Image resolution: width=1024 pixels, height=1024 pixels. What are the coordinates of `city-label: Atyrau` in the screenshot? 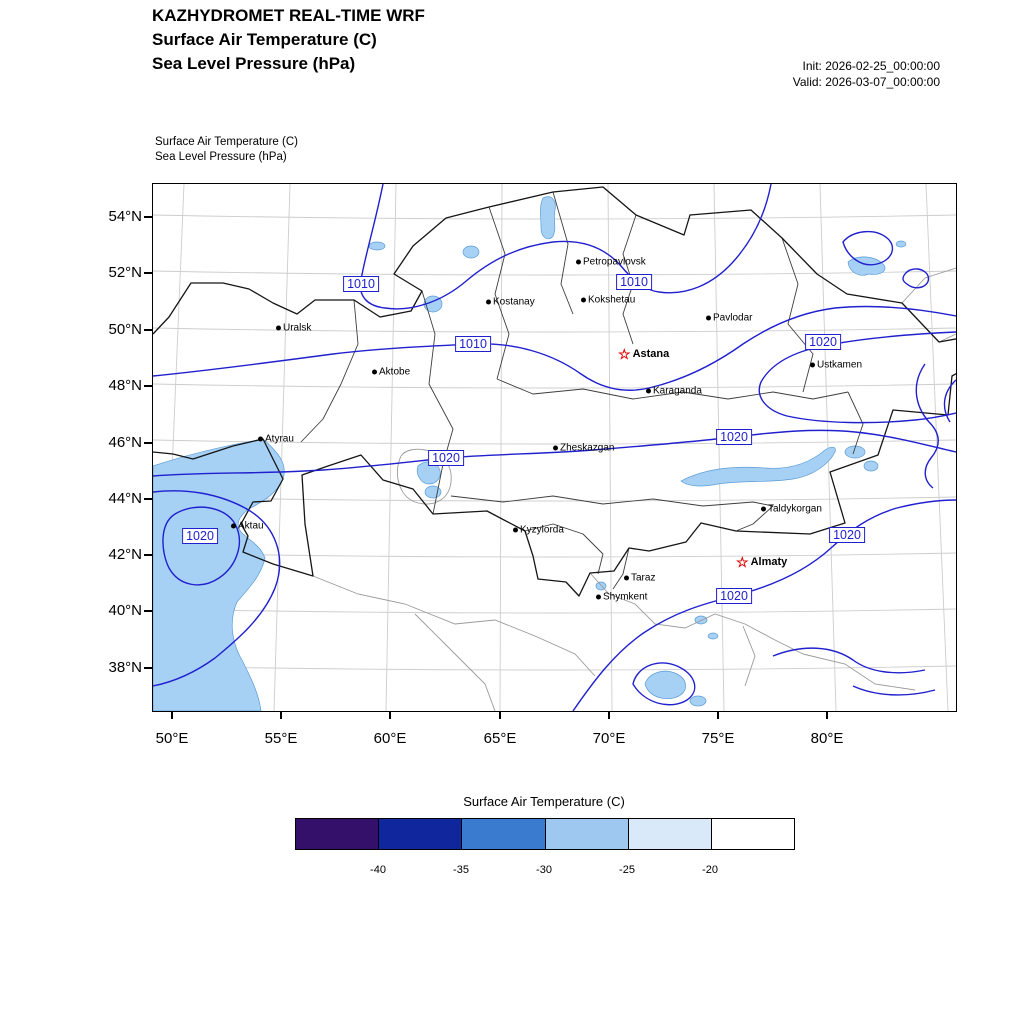 It's located at (279, 439).